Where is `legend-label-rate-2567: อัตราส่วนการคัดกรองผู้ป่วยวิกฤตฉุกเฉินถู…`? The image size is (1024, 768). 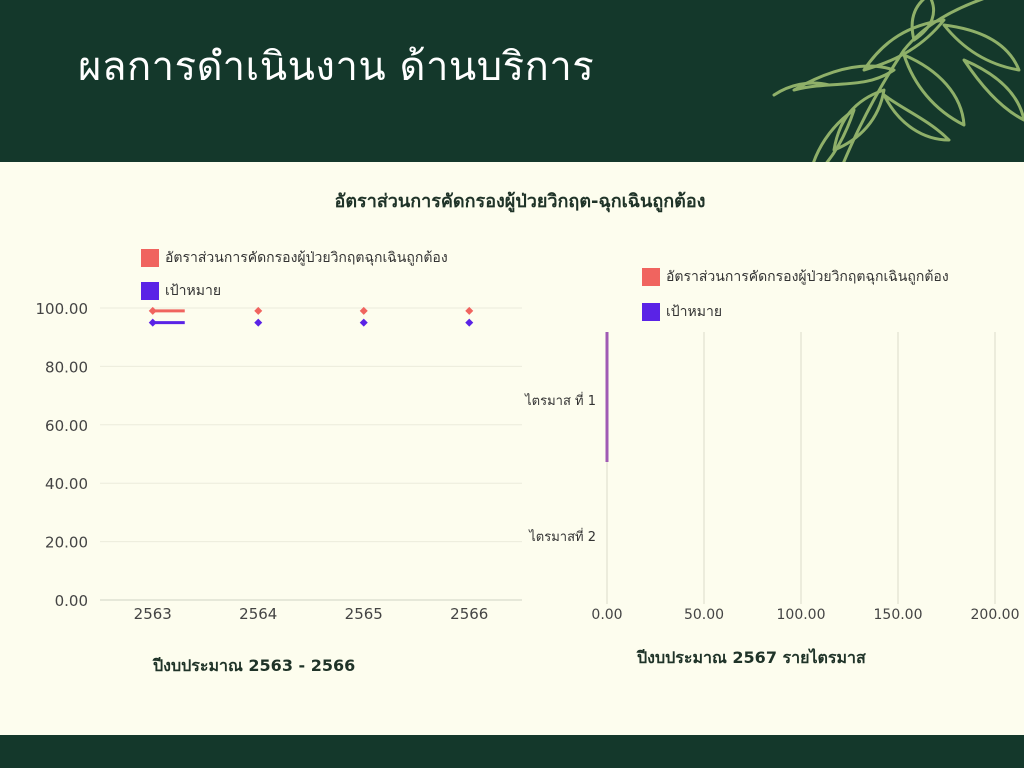 legend-label-rate-2567: อัตราส่วนการคัดกรองผู้ป่วยวิกฤตฉุกเฉินถู… is located at coordinates (807, 277).